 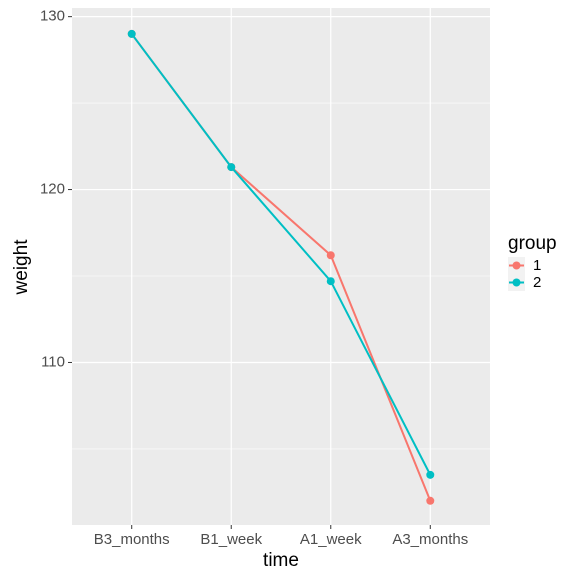 What do you see at coordinates (532, 243) in the screenshot?
I see `legend-title: group` at bounding box center [532, 243].